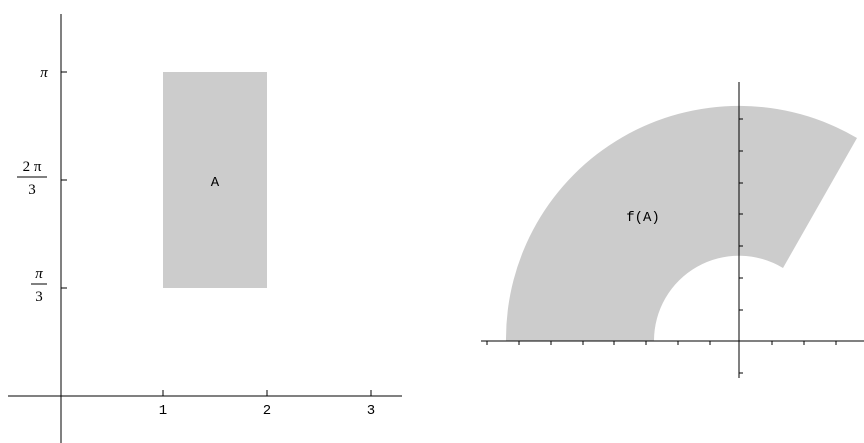 This screenshot has height=443, width=864. I want to click on left-y-tick-label-pi-third-numerator: π, so click(39, 274).